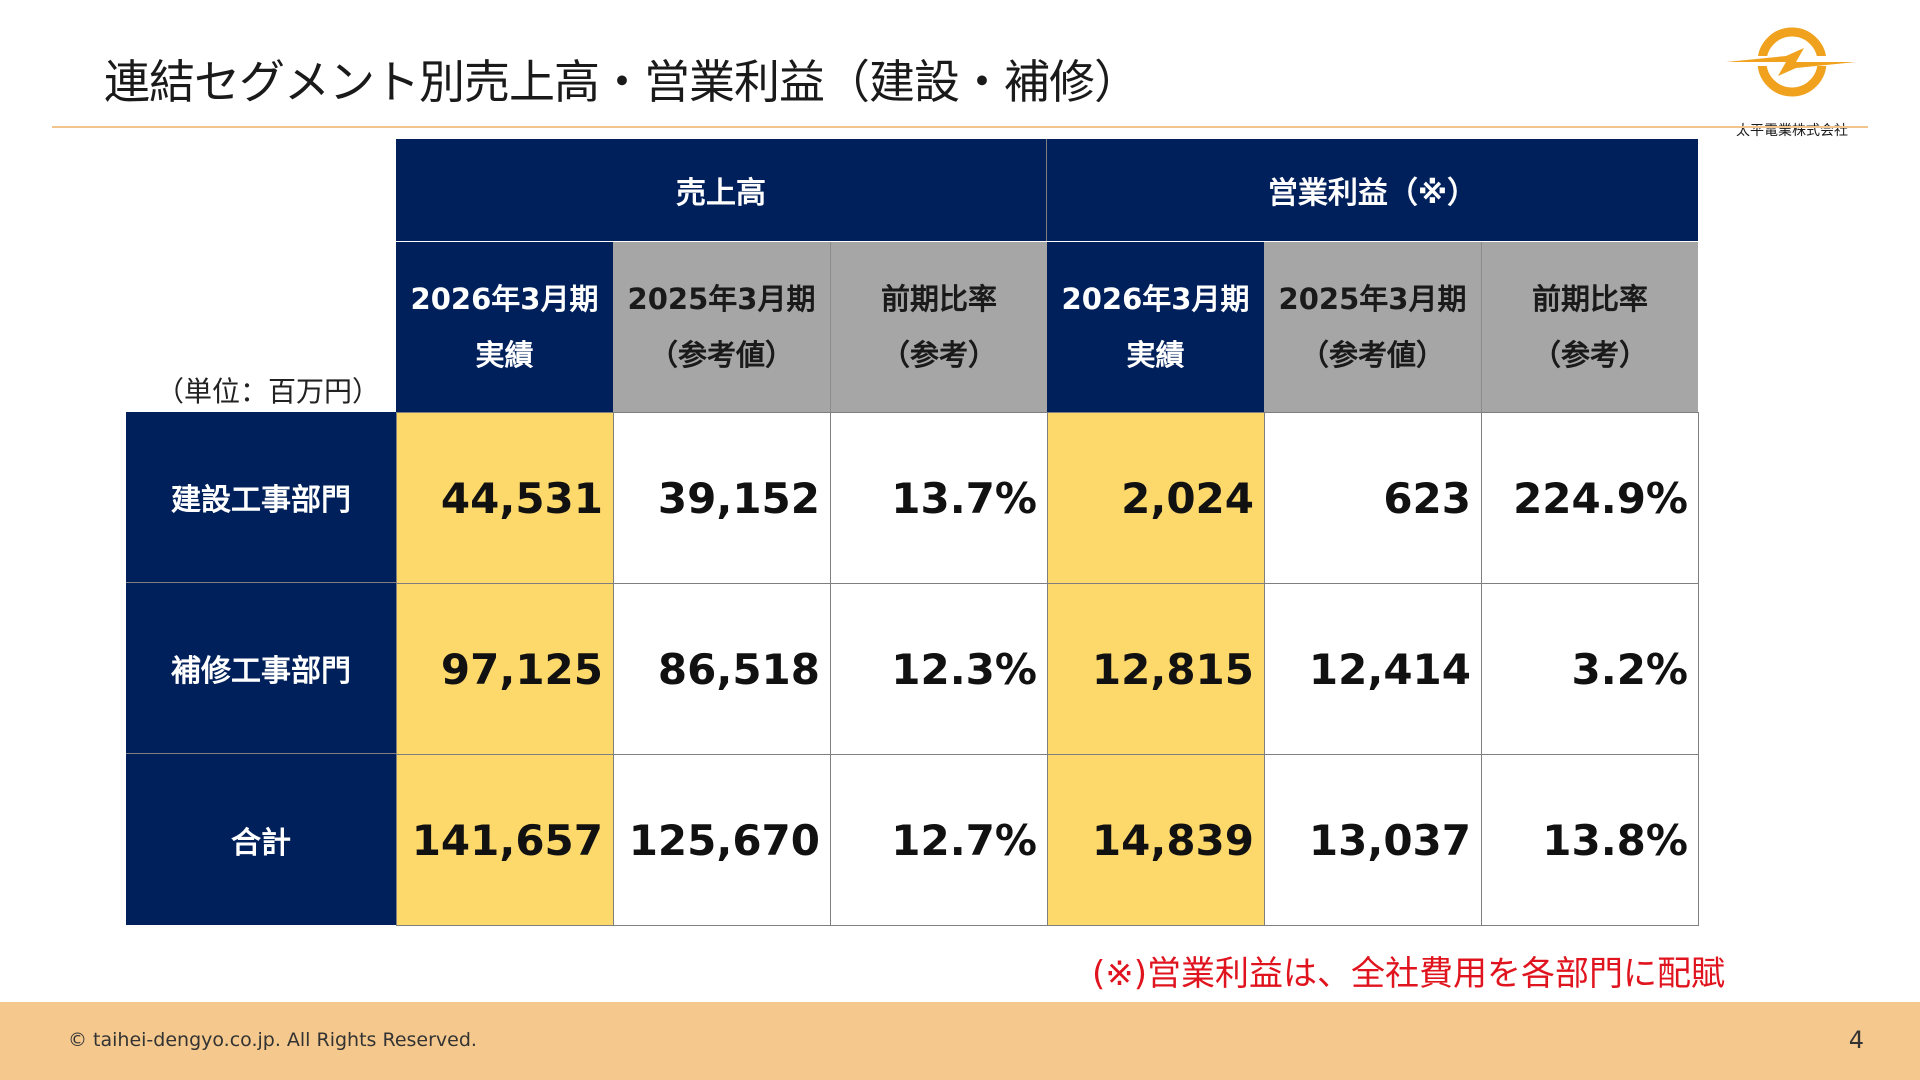  Describe the element at coordinates (1373, 669) in the screenshot. I see `table-cell: 12,414` at that location.